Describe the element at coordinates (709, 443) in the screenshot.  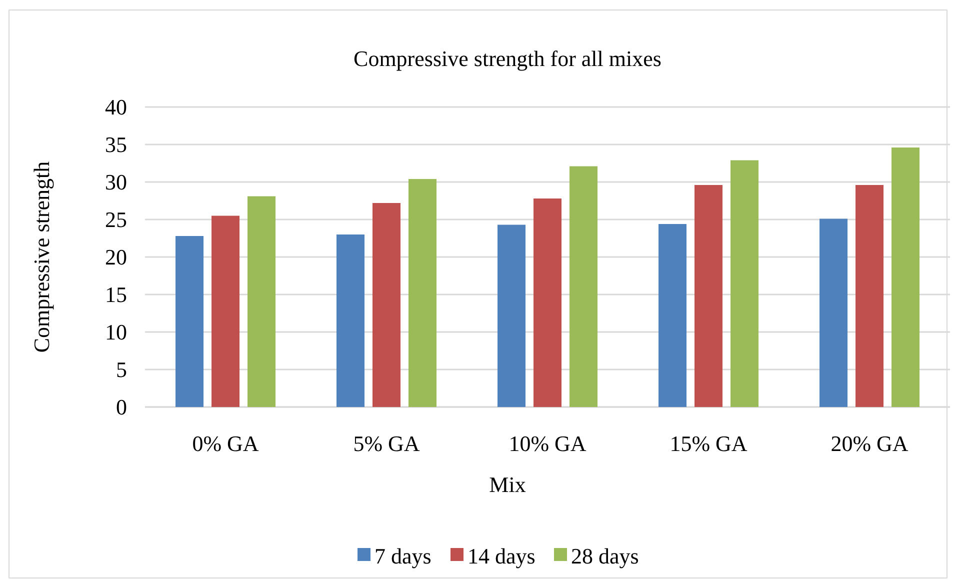
I see `x-tick-label: 15% GA` at that location.